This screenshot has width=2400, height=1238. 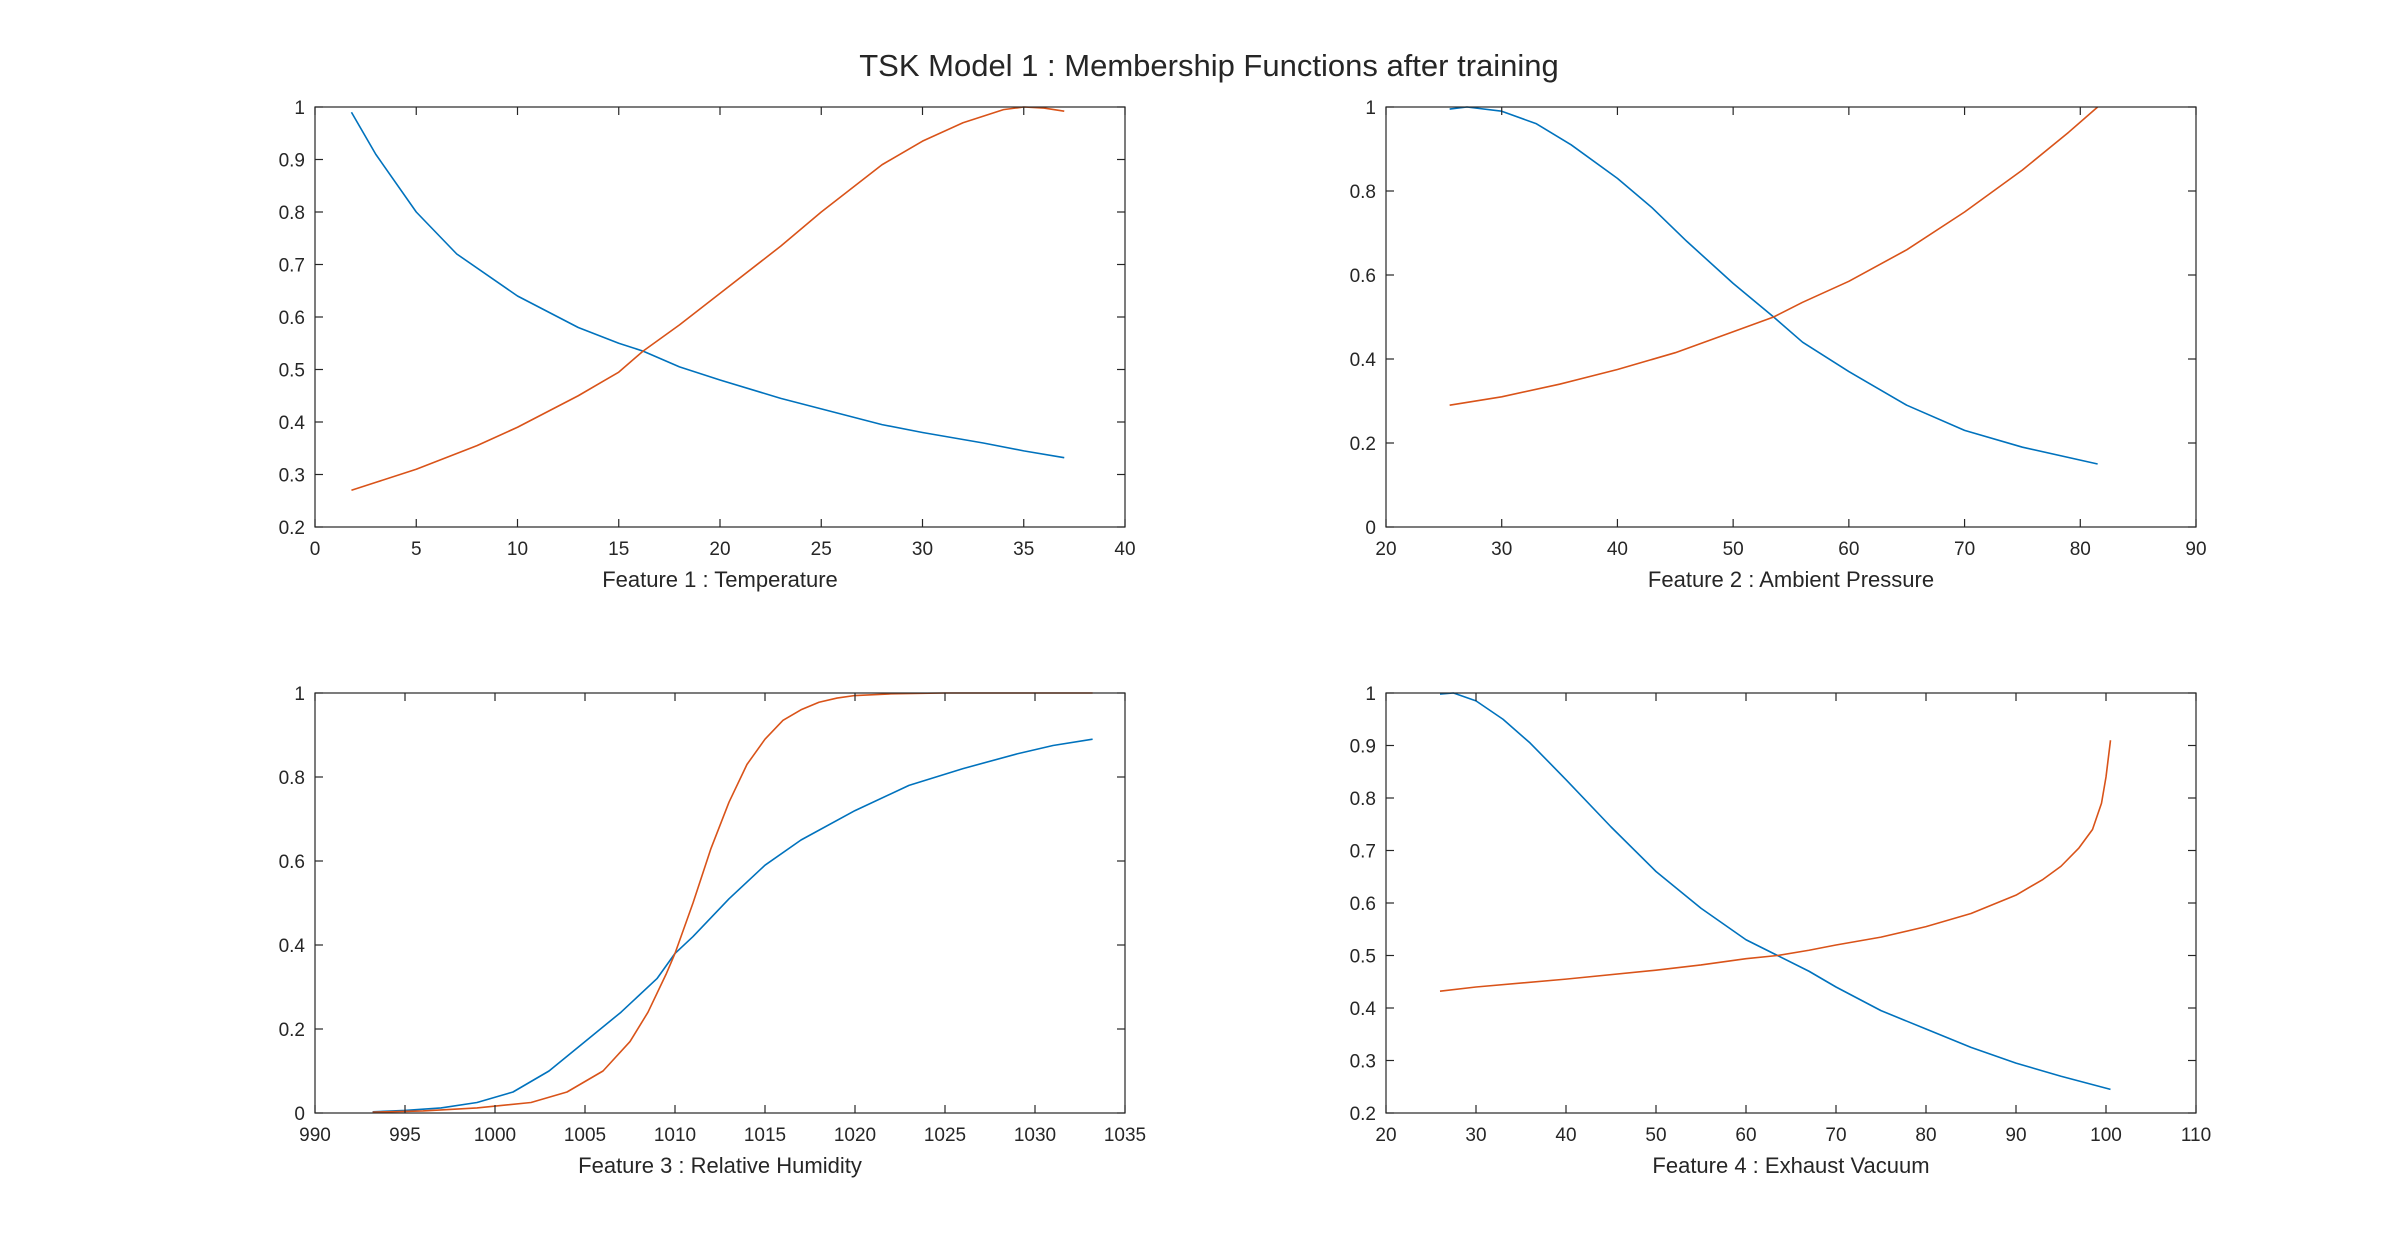 I want to click on subplot-2-xtick-label: 20, so click(x=1385, y=549).